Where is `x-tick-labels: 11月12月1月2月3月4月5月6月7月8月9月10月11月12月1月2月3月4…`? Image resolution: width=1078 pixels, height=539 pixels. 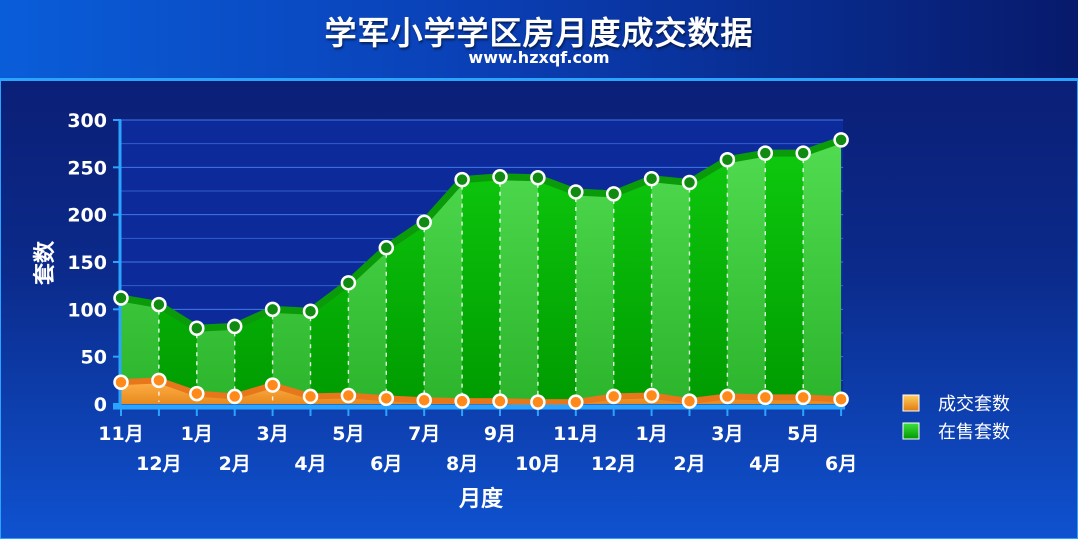 x-tick-labels: 11月12月1月2月3月4月5月6月7月8月9月10月11月12月1月2月3月4… is located at coordinates (477, 449).